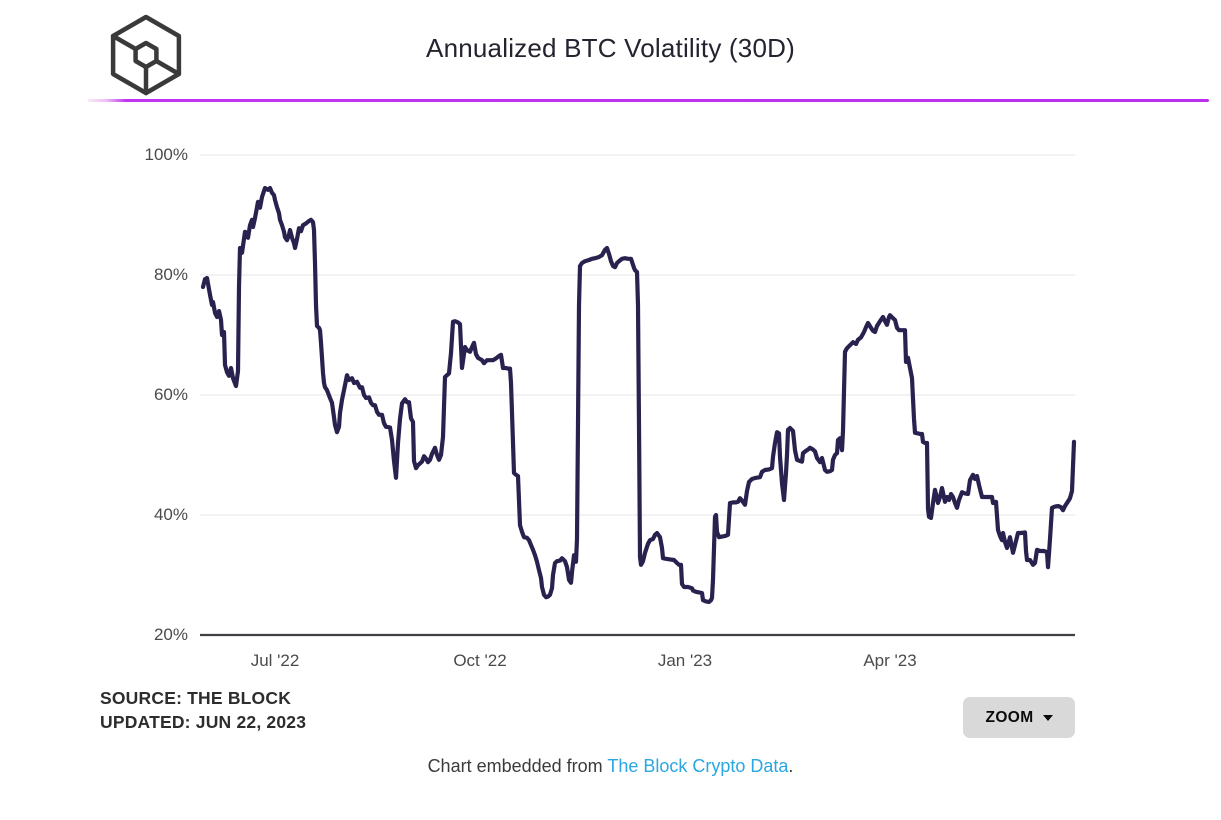  What do you see at coordinates (610, 48) in the screenshot?
I see `chart-title: Annualized BTC Volatility (30D)` at bounding box center [610, 48].